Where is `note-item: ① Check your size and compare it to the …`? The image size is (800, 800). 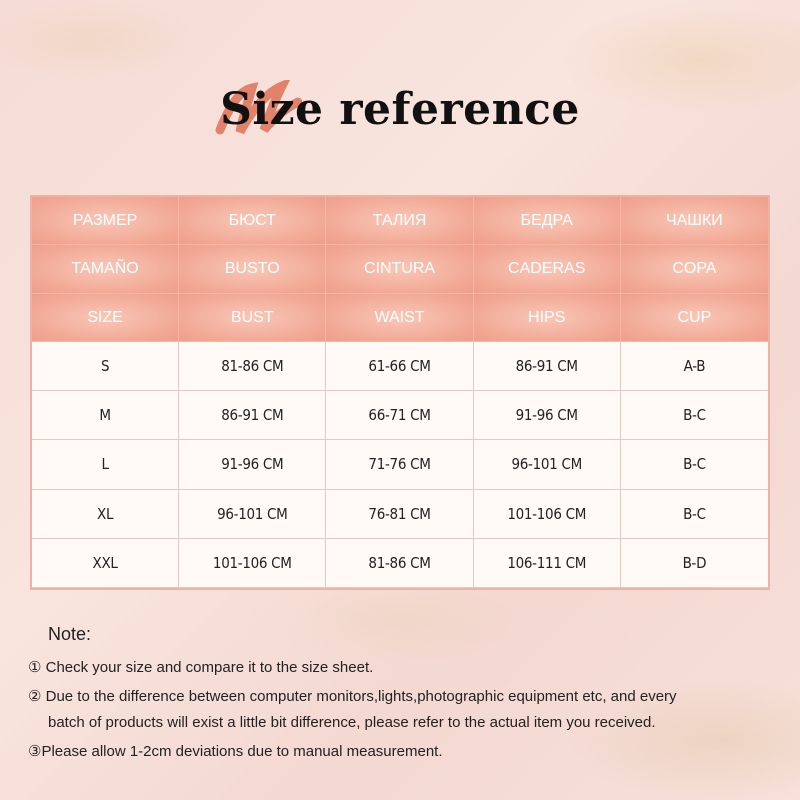
note-item: ① Check your size and compare it to the … is located at coordinates (201, 667).